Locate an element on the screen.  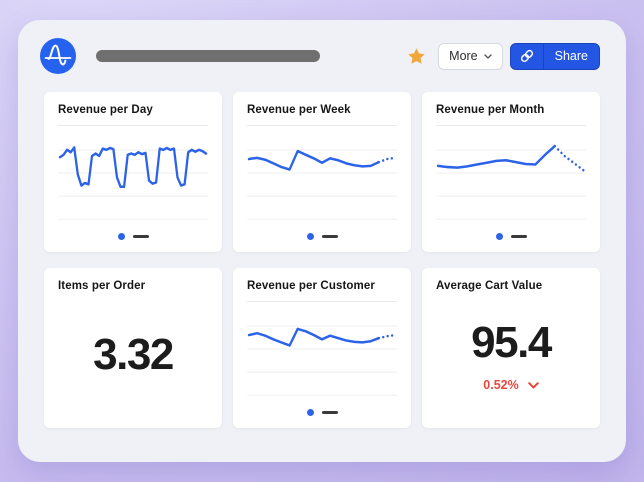
metric-box: 3.32 is located at coordinates (133, 355).